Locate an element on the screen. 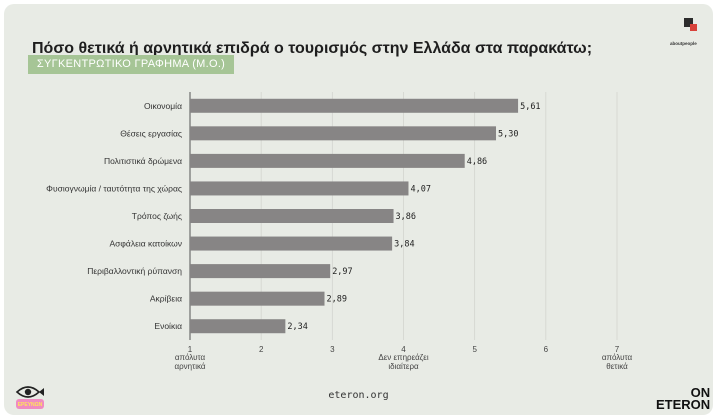  category-label: Ενοίκια is located at coordinates (168, 326).